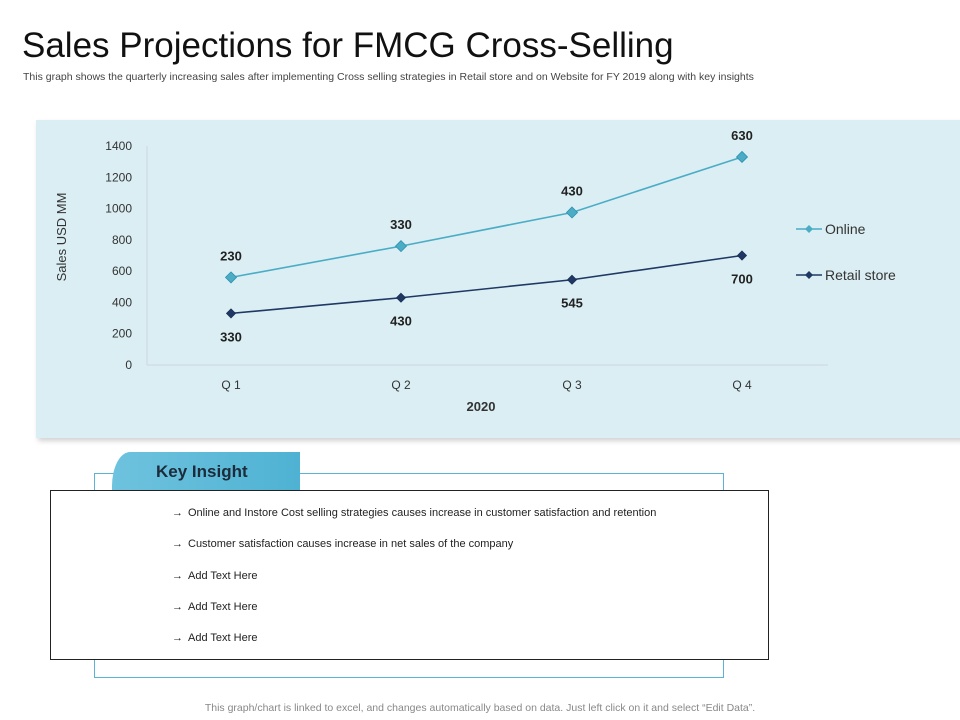 This screenshot has width=960, height=720. I want to click on x-tick-label: Q 2, so click(401, 385).